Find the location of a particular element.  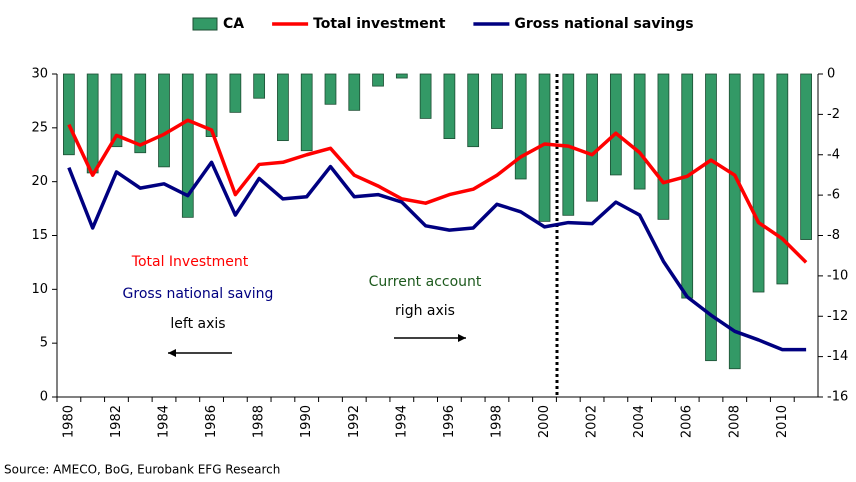

y-tick-label: 0 is located at coordinates (44, 397).